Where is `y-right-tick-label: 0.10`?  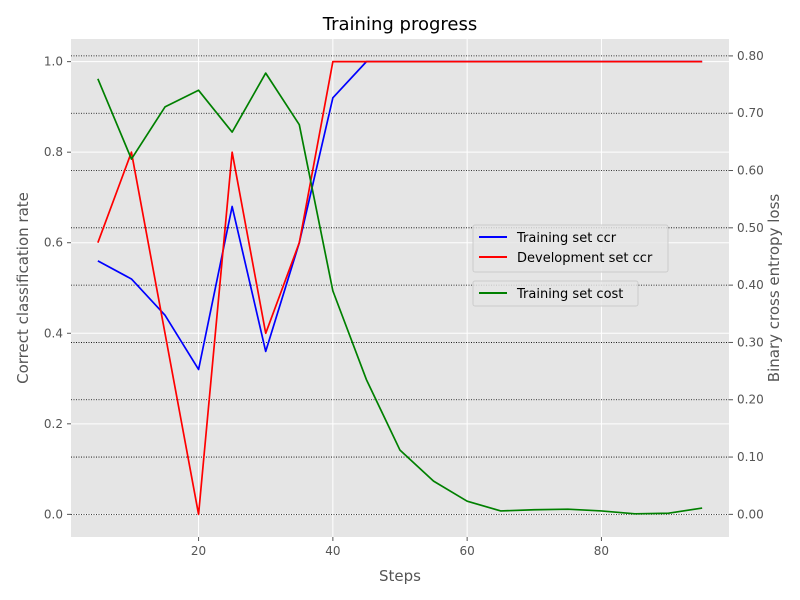 y-right-tick-label: 0.10 is located at coordinates (750, 457).